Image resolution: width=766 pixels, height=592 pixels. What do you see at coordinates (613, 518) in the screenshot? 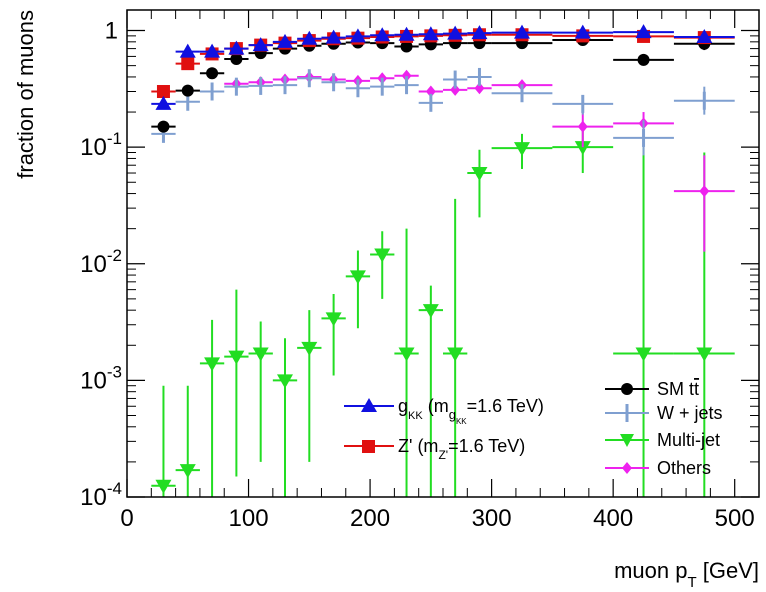
I see `x-tick-label: 400` at bounding box center [613, 518].